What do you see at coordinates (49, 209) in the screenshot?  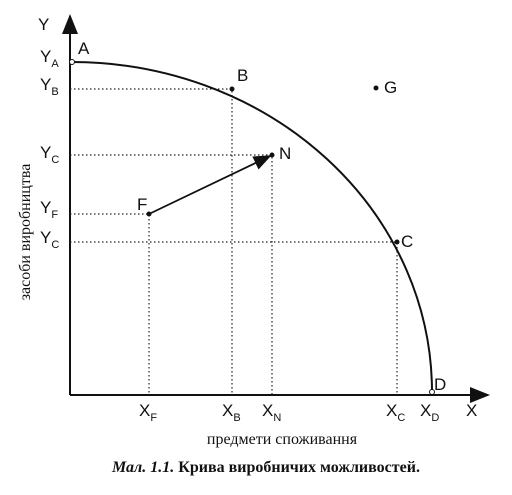 I see `y-tick-label: YF` at bounding box center [49, 209].